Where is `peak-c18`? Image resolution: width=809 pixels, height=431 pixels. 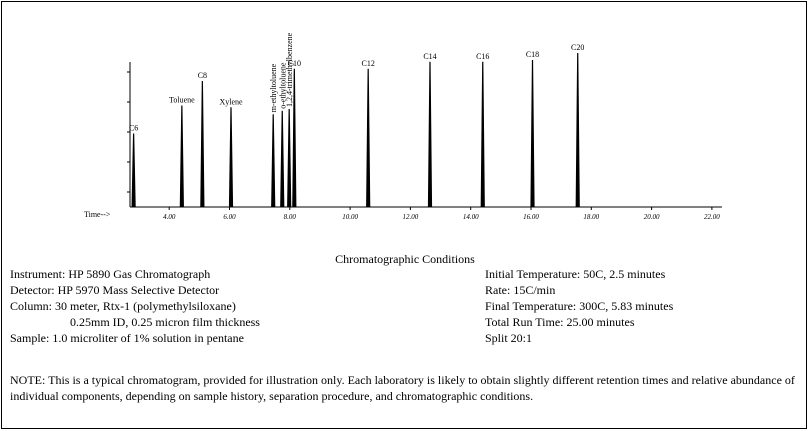
peak-c18 is located at coordinates (532, 133).